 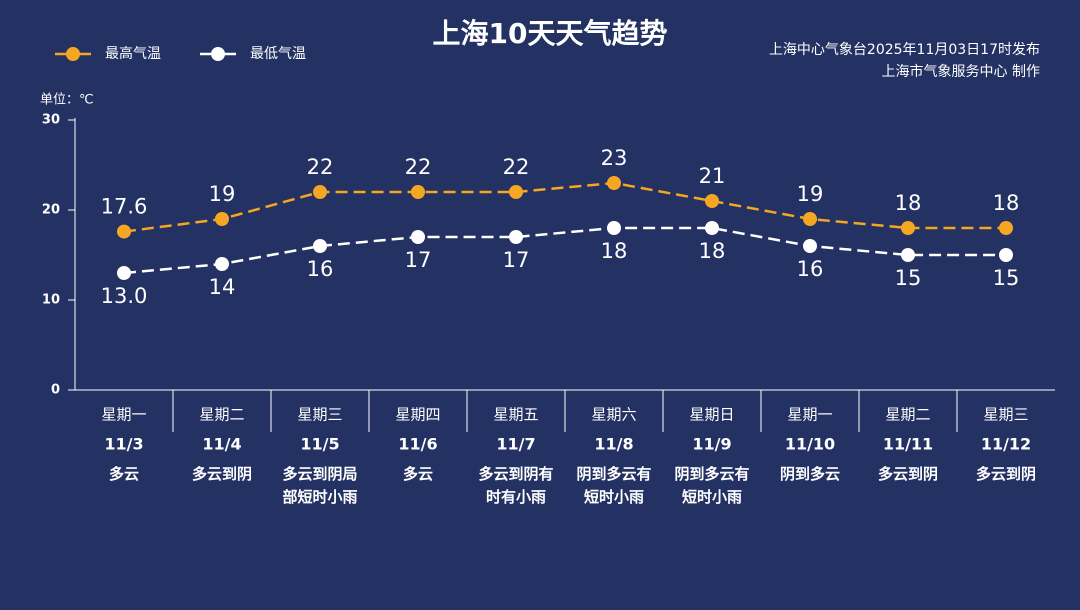 I want to click on weekday-label: 星期五, so click(x=515, y=415).